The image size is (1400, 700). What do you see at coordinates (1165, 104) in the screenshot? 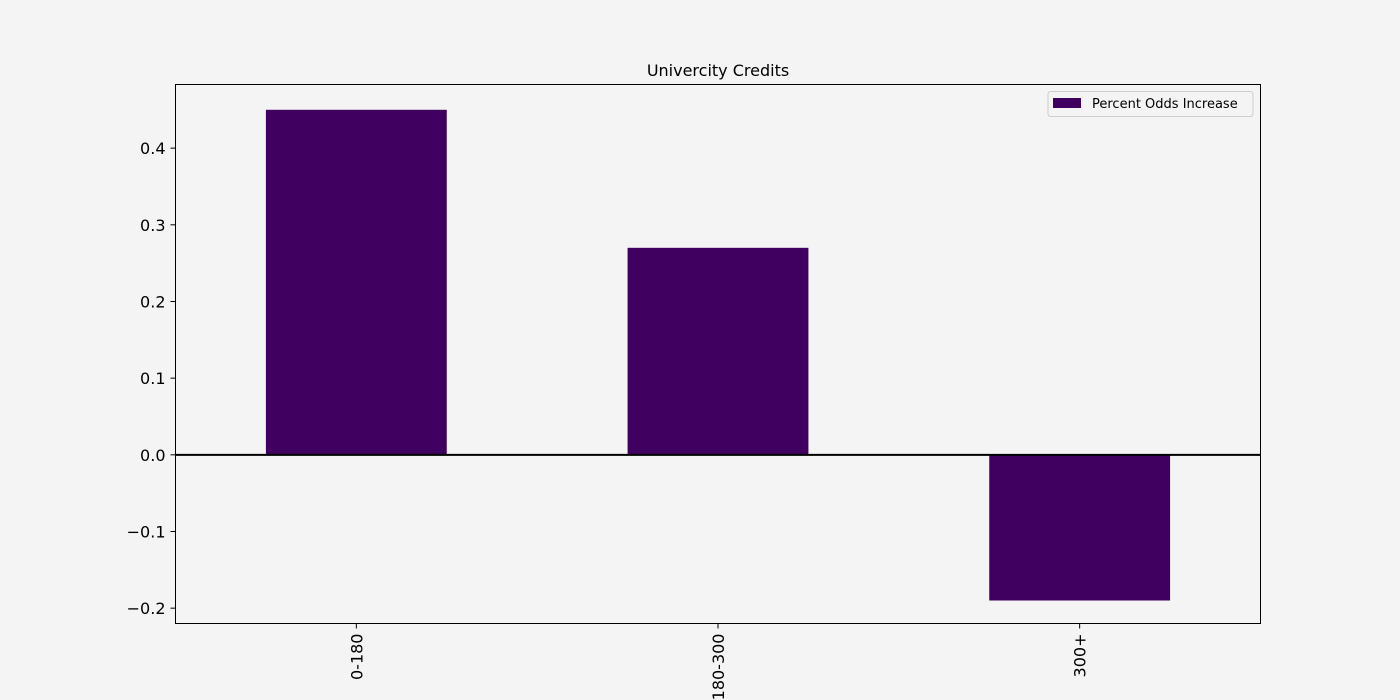
I see `legend-label-percent-odds-increase: Percent Odds Increase` at bounding box center [1165, 104].